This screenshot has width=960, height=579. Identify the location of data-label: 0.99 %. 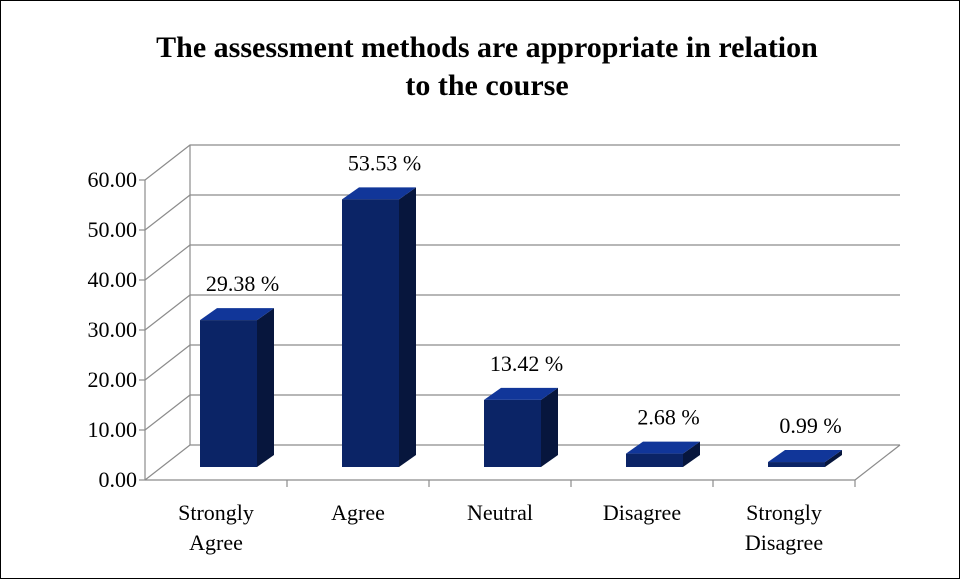
(810, 425).